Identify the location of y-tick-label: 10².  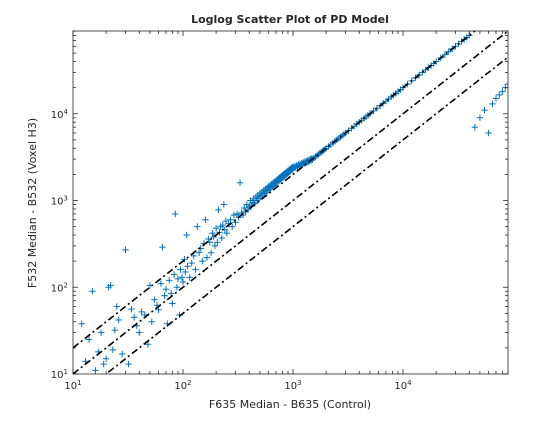
(59, 287).